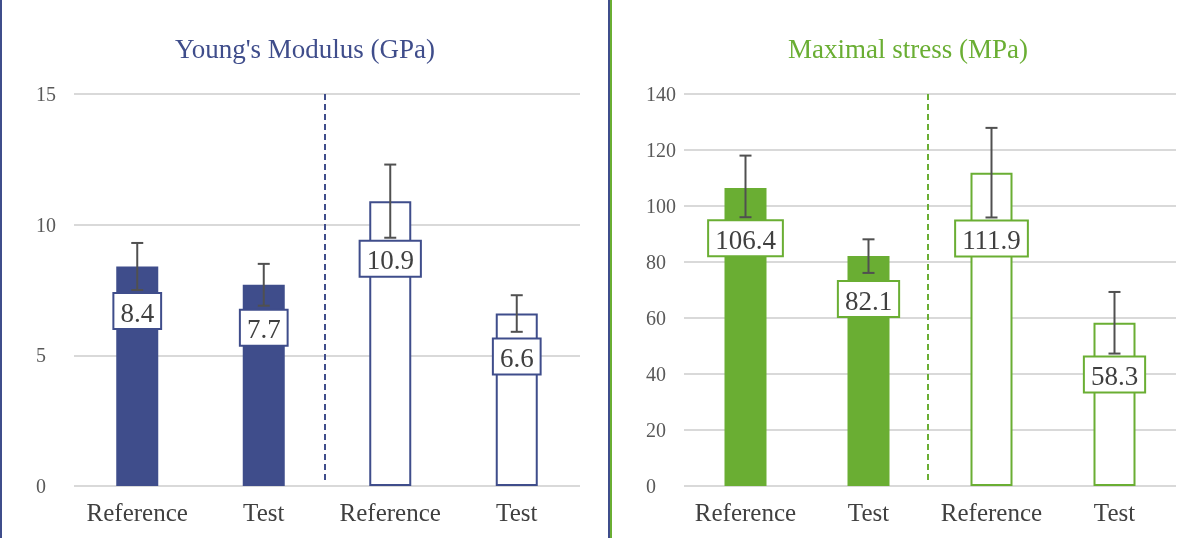  Describe the element at coordinates (868, 300) in the screenshot. I see `data-label: 82.1` at that location.